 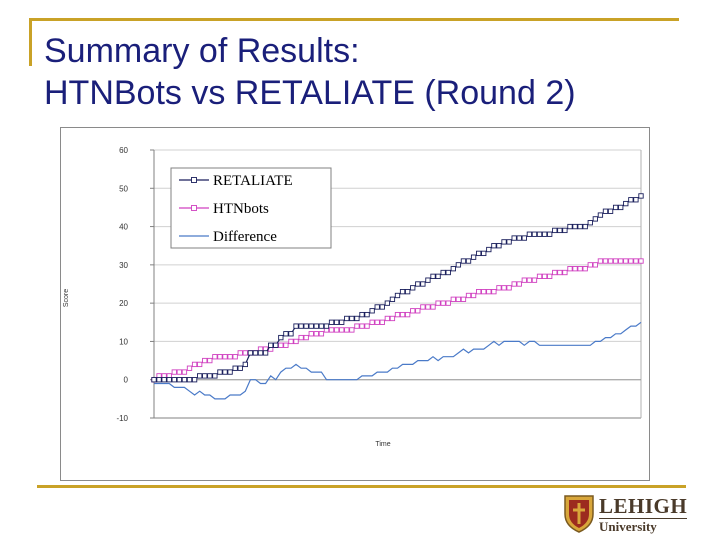 I want to click on y-tick-label: 0, so click(x=126, y=380).